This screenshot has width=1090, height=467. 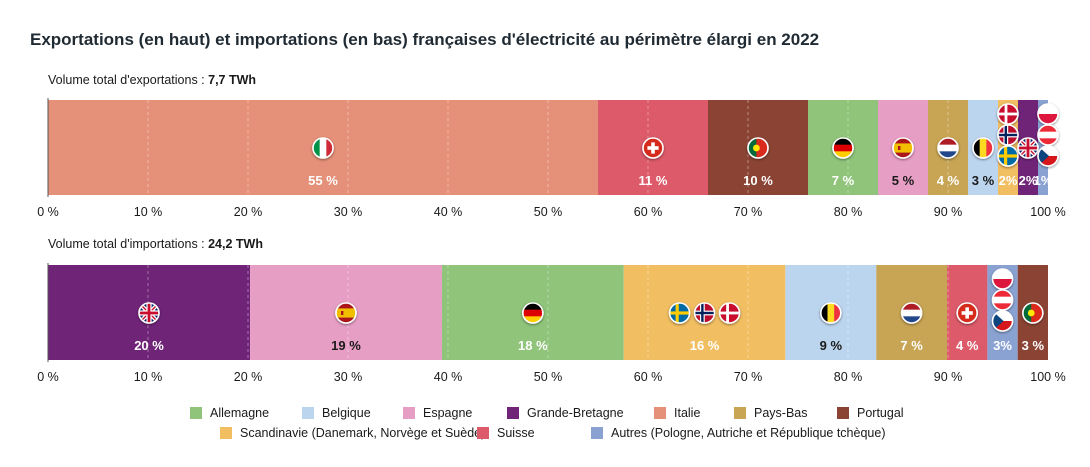 I want to click on legend-item-espagne: Espagne, so click(x=437, y=413).